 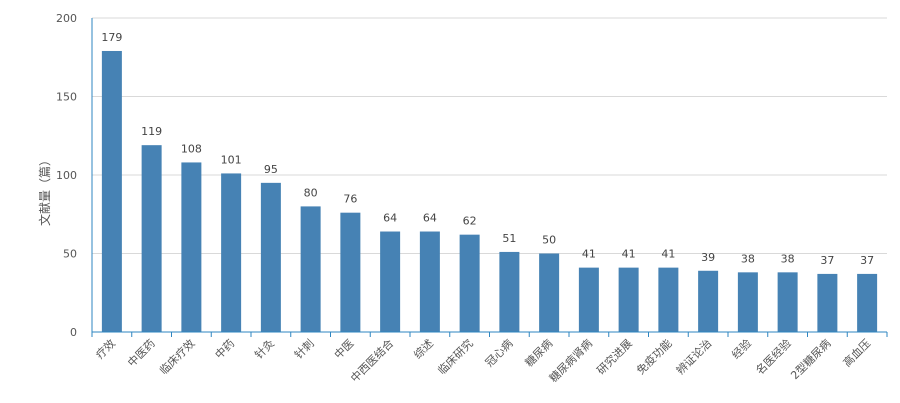 I want to click on y-axis-label: 文献量（篇）, so click(x=44, y=190).